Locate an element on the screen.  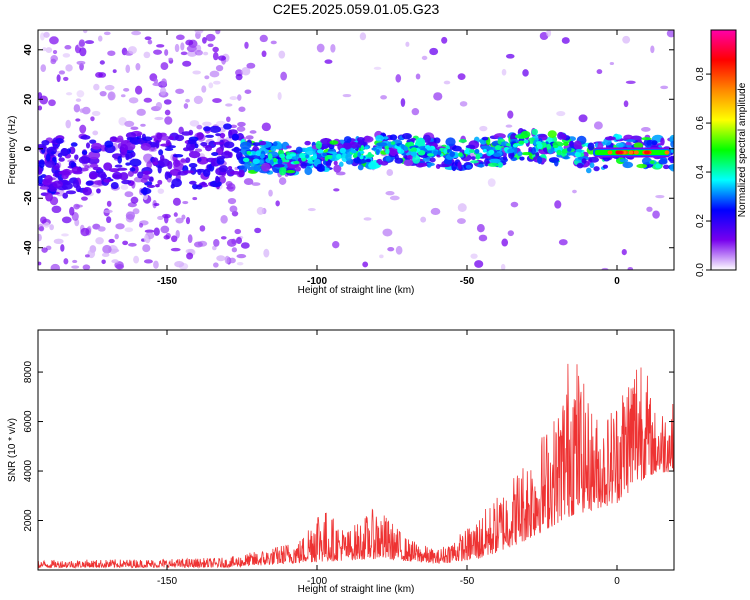
x-tick-label: -150 is located at coordinates (167, 581).